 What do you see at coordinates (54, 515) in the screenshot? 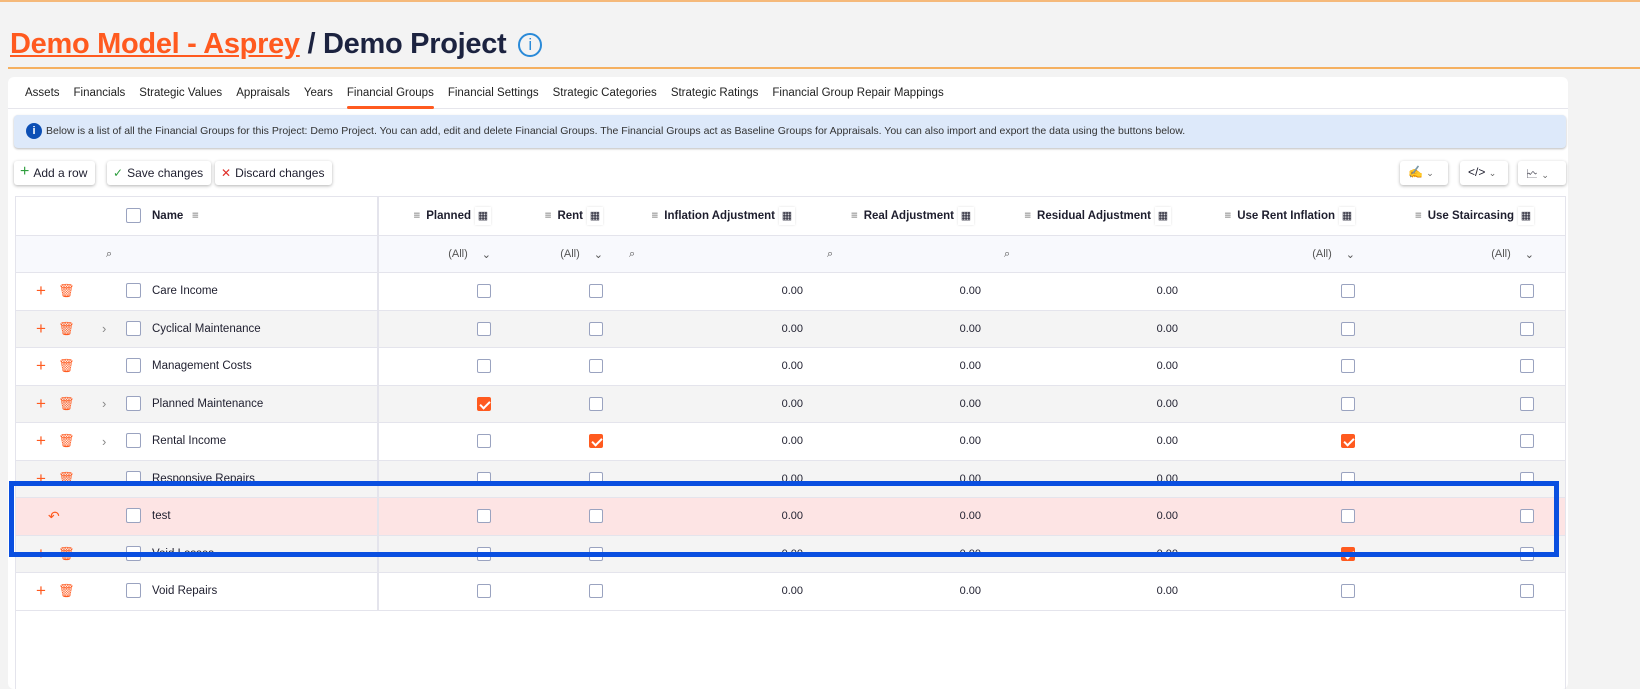
I see `undo-icon: ↶` at bounding box center [54, 515].